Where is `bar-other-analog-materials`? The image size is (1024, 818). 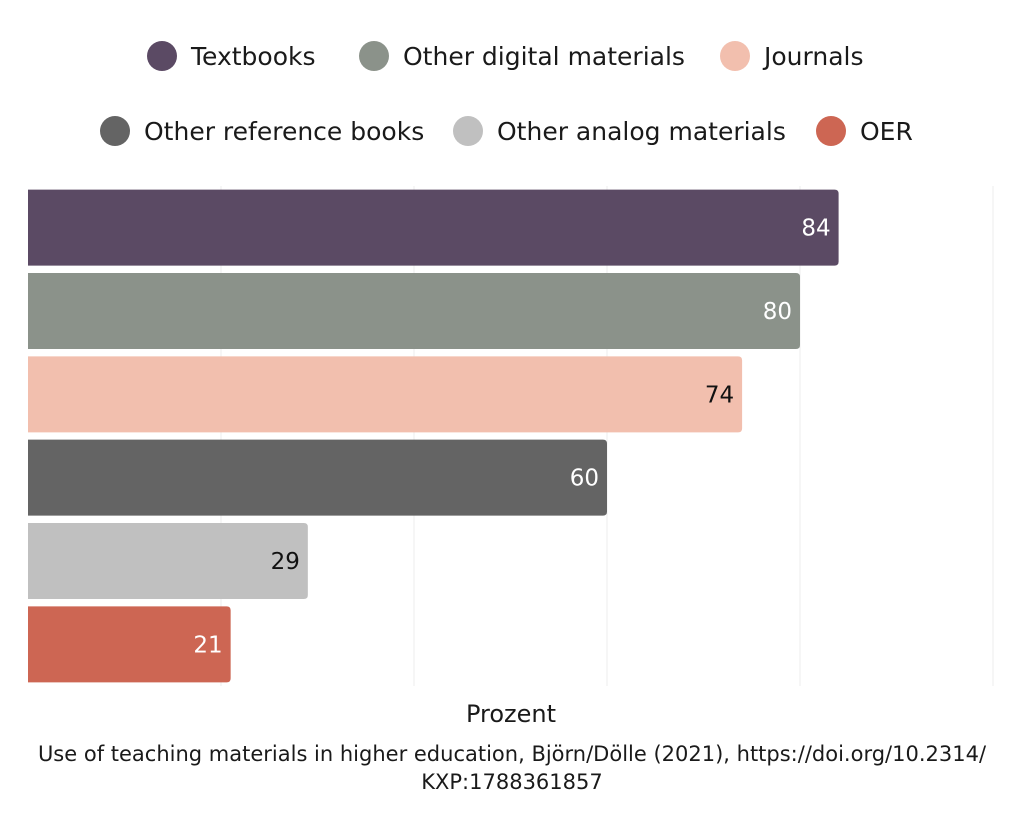 bar-other-analog-materials is located at coordinates (168, 561).